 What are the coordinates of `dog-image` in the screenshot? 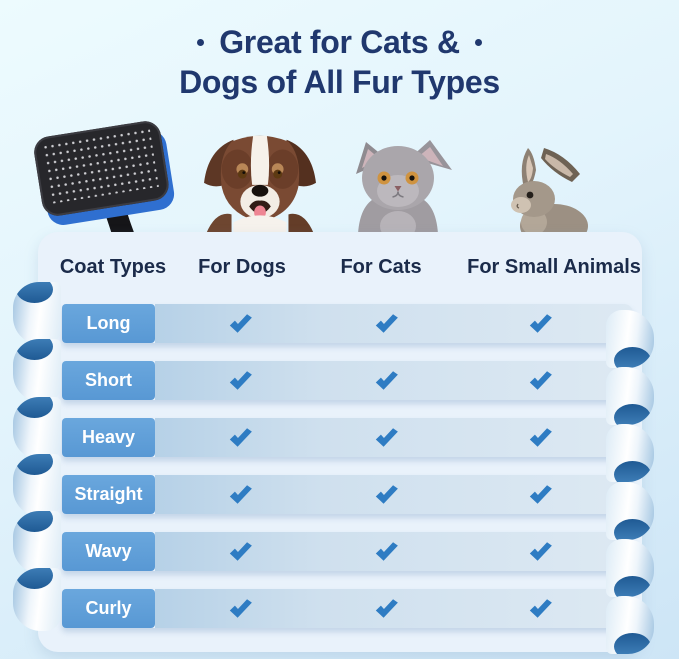 It's located at (260, 184).